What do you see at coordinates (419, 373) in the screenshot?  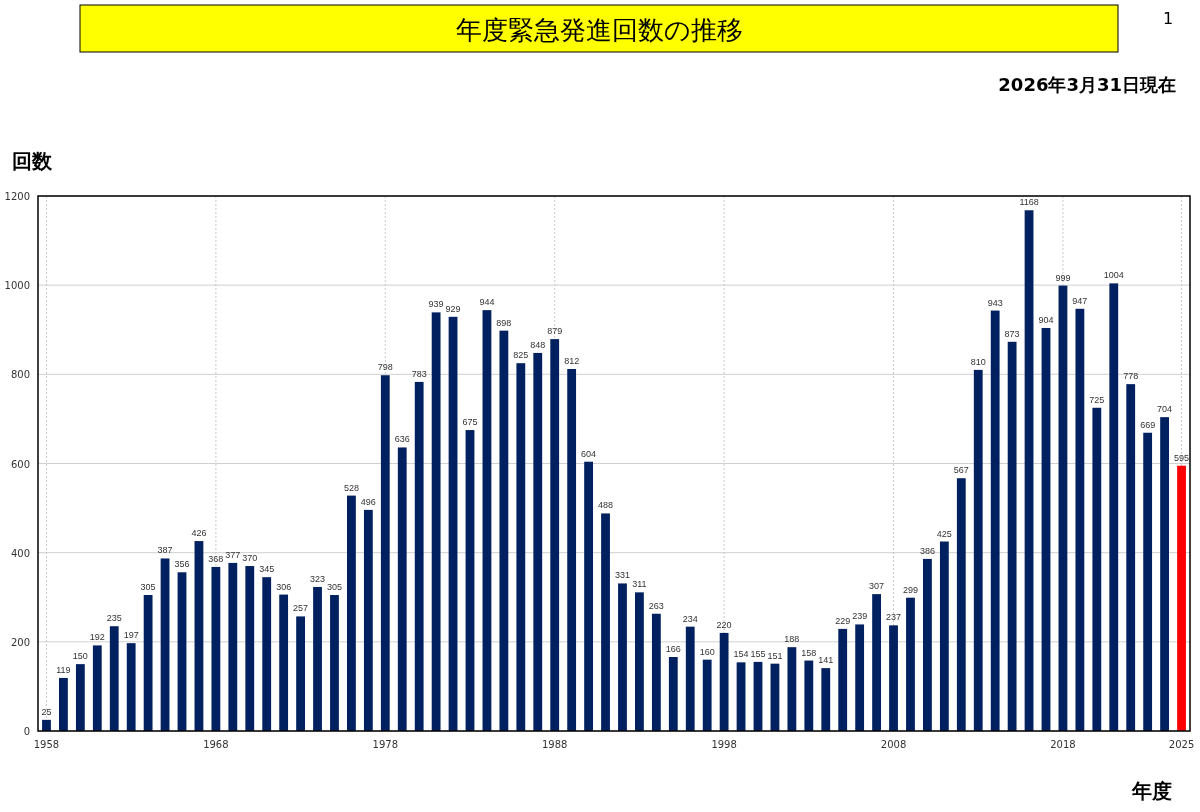 I see `data-label: 783` at bounding box center [419, 373].